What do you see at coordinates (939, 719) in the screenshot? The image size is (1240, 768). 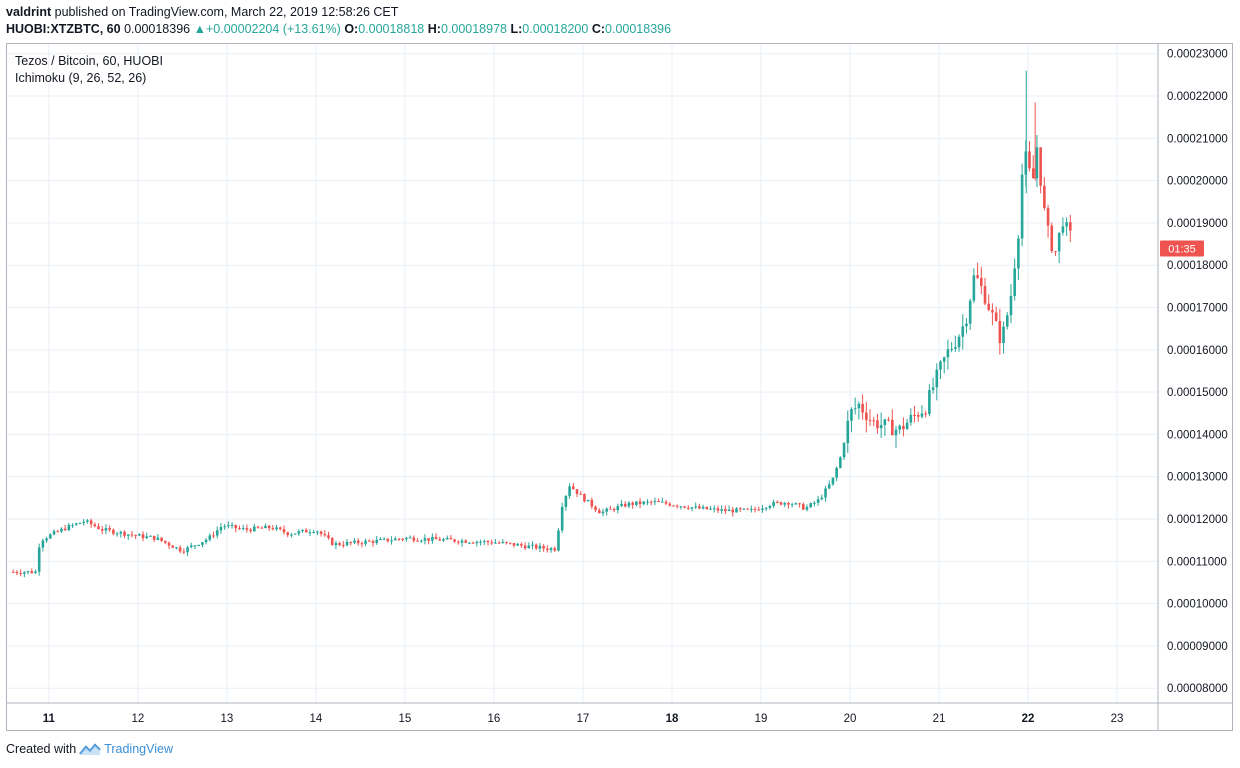 I see `time-tick-label: 21` at bounding box center [939, 719].